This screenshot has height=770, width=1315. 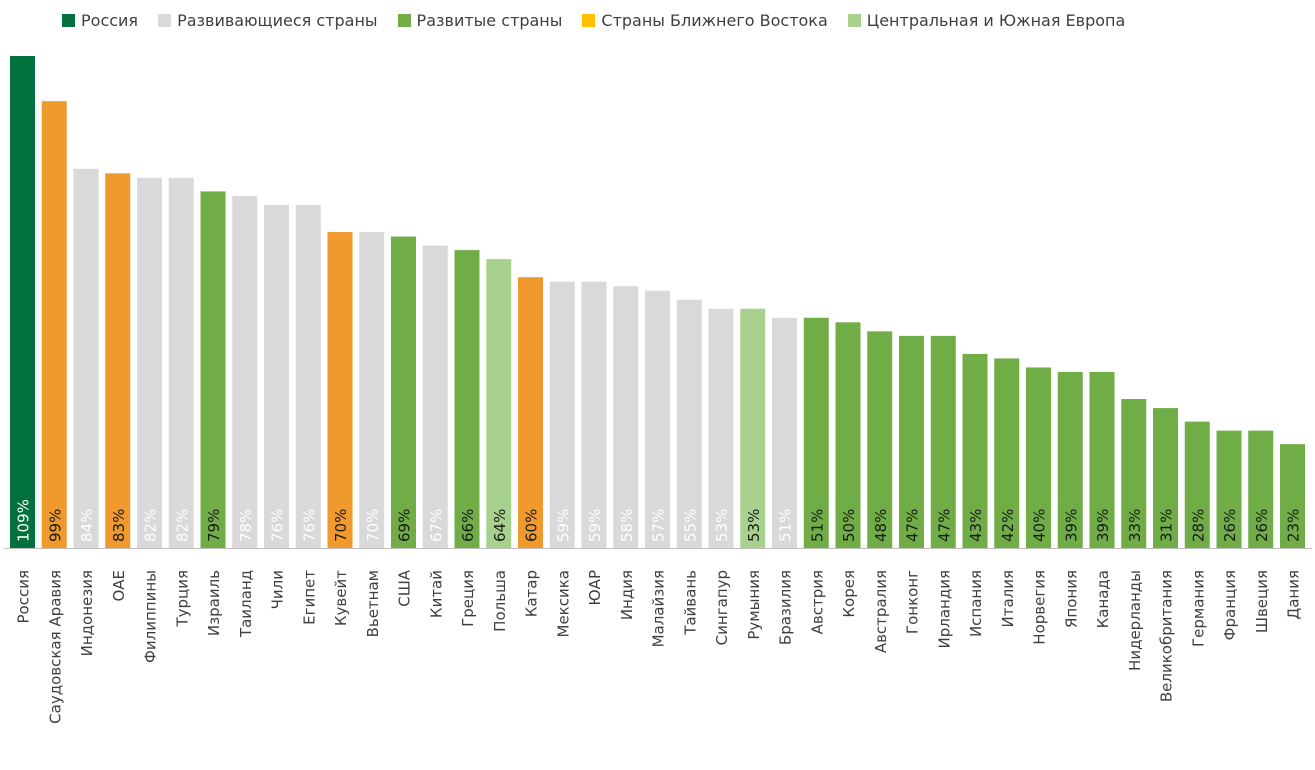 What do you see at coordinates (246, 604) in the screenshot?
I see `category-label: Таиланд` at bounding box center [246, 604].